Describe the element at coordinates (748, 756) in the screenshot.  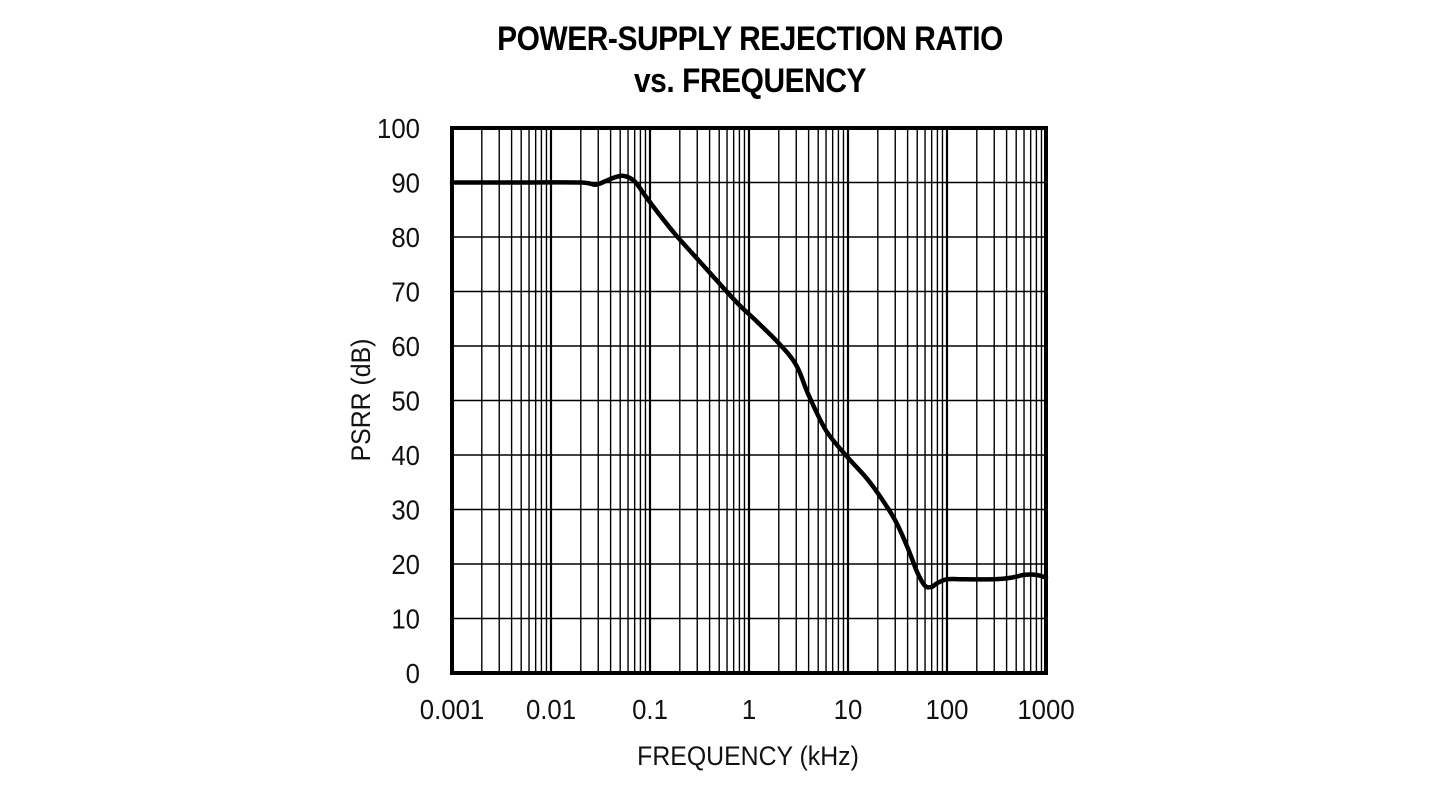
I see `x-axis-label: FREQUENCY (kHz)` at that location.